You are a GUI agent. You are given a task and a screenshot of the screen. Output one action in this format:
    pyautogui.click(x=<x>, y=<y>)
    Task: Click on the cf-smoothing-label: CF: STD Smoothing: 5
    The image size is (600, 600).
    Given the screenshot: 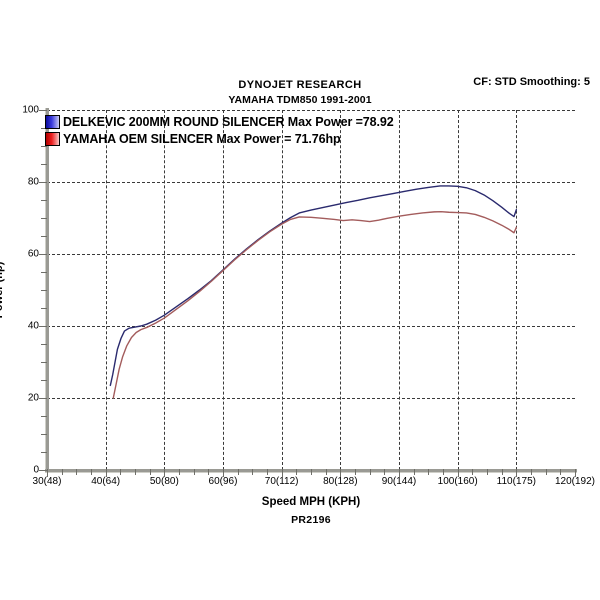 What is the action you would take?
    pyautogui.click(x=531, y=82)
    